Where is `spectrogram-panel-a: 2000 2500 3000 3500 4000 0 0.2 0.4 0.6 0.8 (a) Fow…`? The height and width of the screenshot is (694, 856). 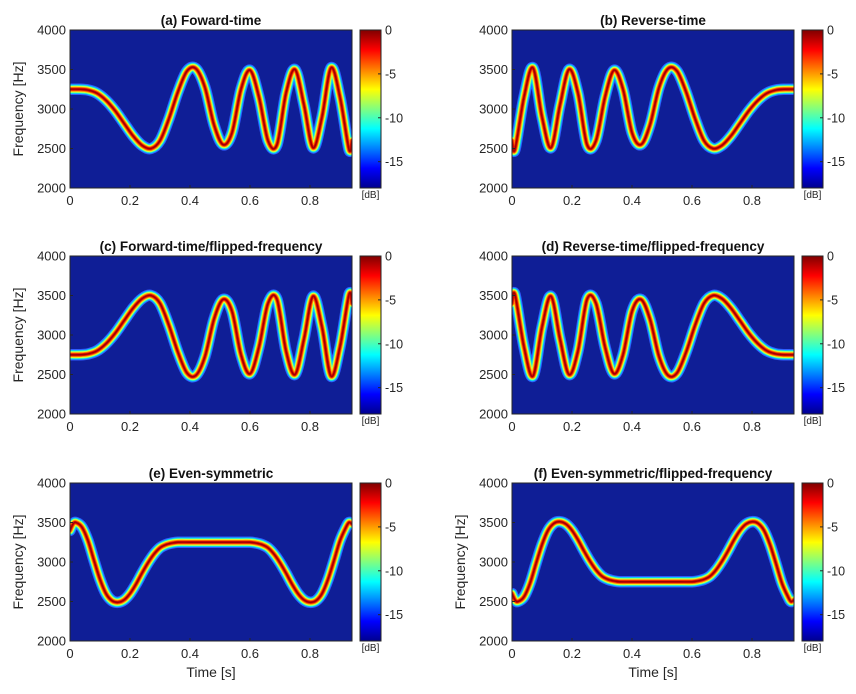 spectrogram-panel-a: 2000 2500 3000 3500 4000 0 0.2 0.4 0.6 0.8 (a) Fow… is located at coordinates (206, 110).